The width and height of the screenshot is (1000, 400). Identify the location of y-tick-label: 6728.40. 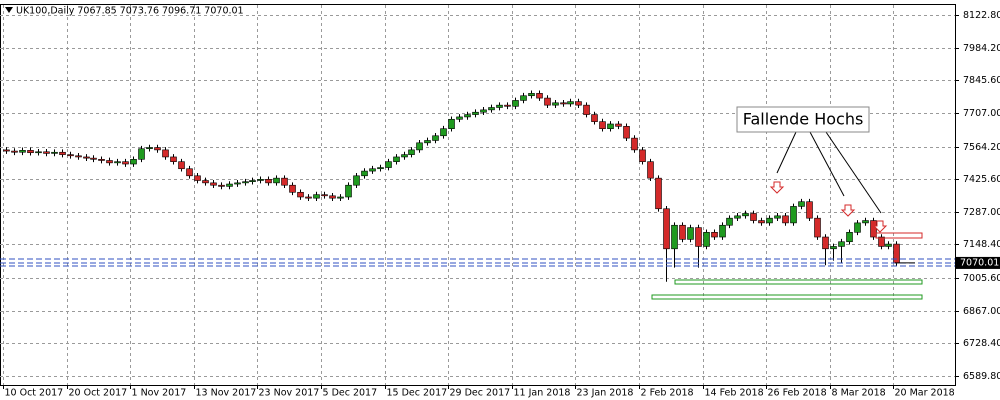
(981, 343).